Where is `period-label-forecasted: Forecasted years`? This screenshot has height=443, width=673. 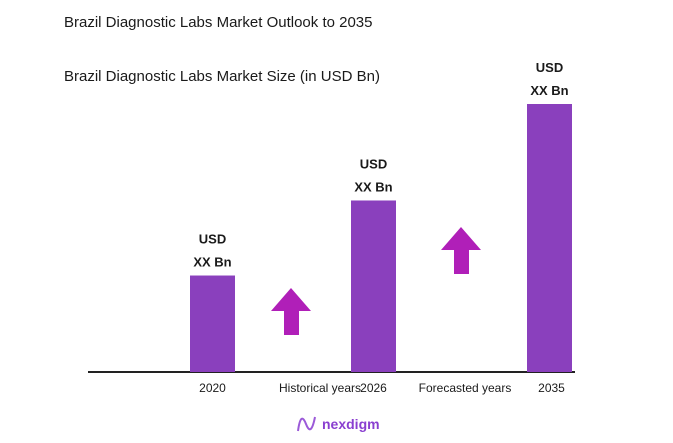 period-label-forecasted: Forecasted years is located at coordinates (465, 388).